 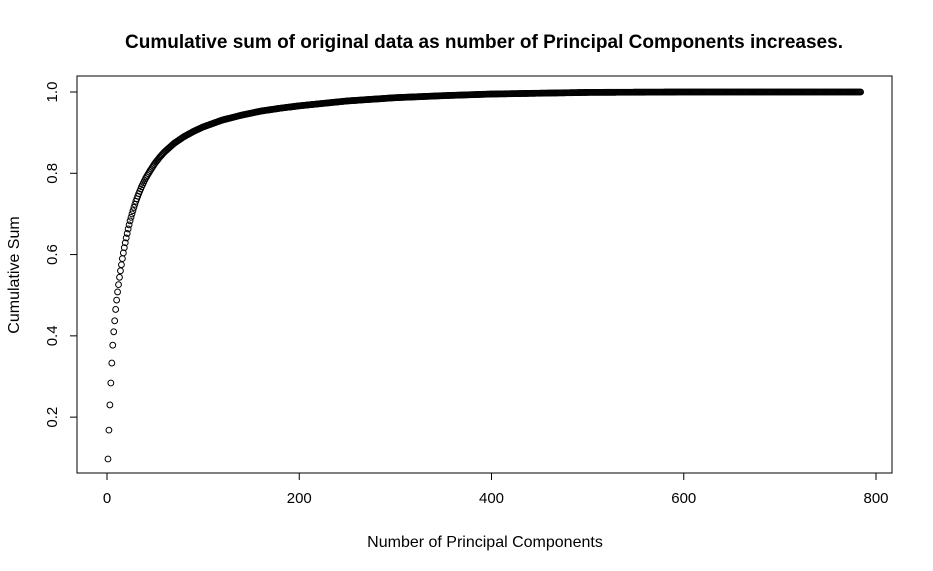 I want to click on x-axis-label: Number of Principal Components, so click(x=485, y=542).